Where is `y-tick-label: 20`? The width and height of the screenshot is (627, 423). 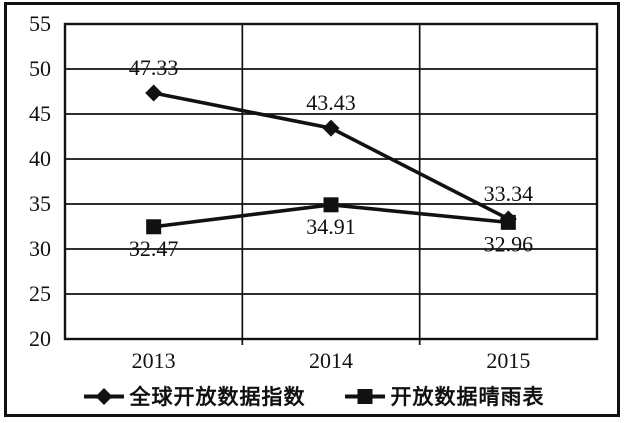 y-tick-label: 20 is located at coordinates (40, 338).